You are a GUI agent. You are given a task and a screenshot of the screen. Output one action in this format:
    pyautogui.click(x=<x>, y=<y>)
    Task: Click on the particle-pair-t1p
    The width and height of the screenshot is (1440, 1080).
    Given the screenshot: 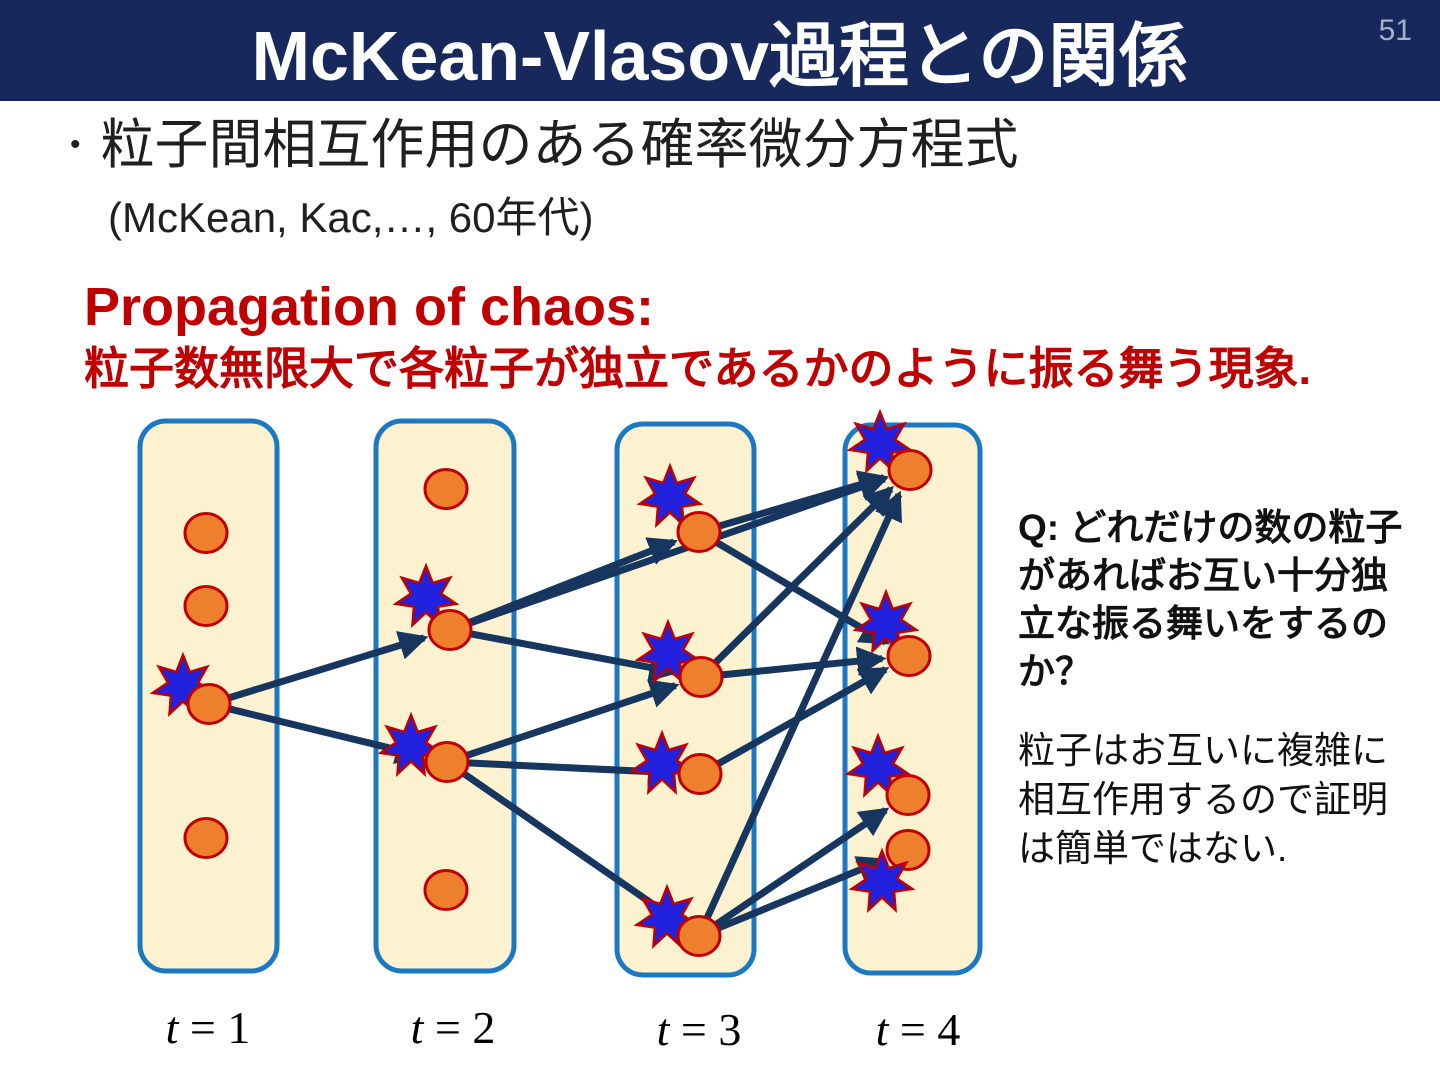 What is the action you would take?
    pyautogui.click(x=190, y=688)
    